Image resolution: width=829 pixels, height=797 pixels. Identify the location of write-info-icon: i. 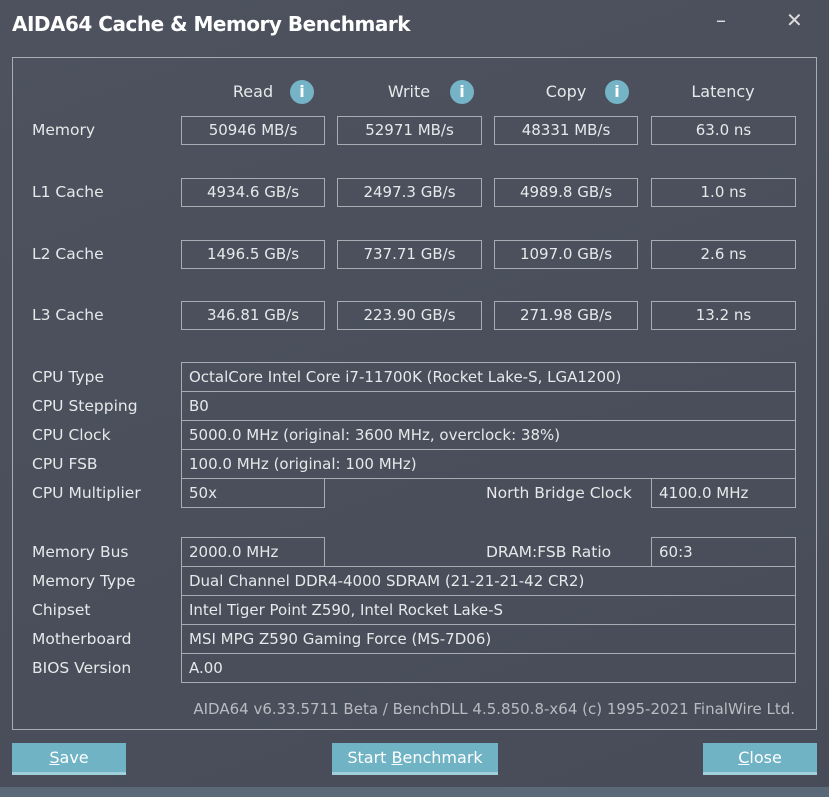
(462, 92).